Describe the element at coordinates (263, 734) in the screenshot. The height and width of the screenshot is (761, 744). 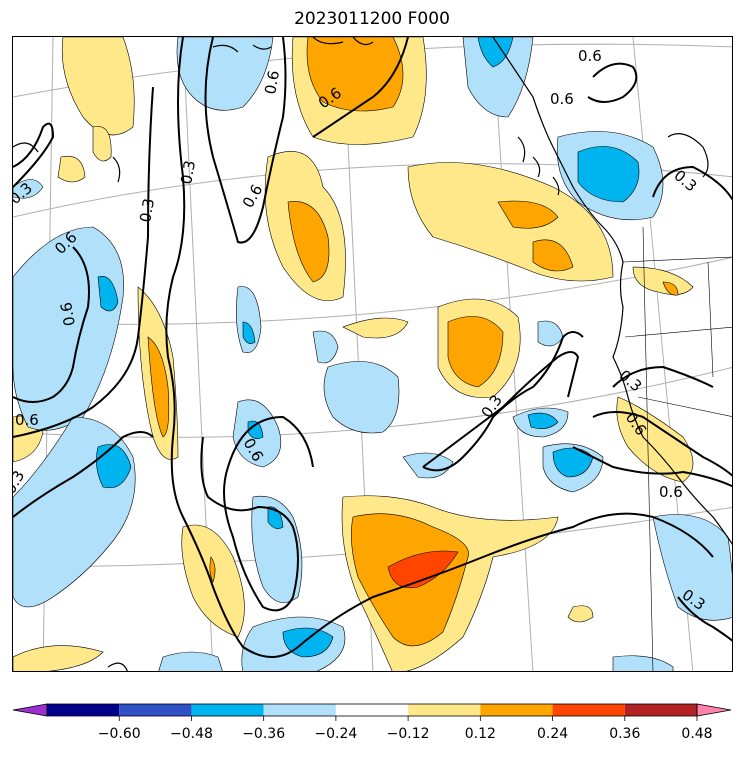
I see `colorbar-tick-label: −0.36` at that location.